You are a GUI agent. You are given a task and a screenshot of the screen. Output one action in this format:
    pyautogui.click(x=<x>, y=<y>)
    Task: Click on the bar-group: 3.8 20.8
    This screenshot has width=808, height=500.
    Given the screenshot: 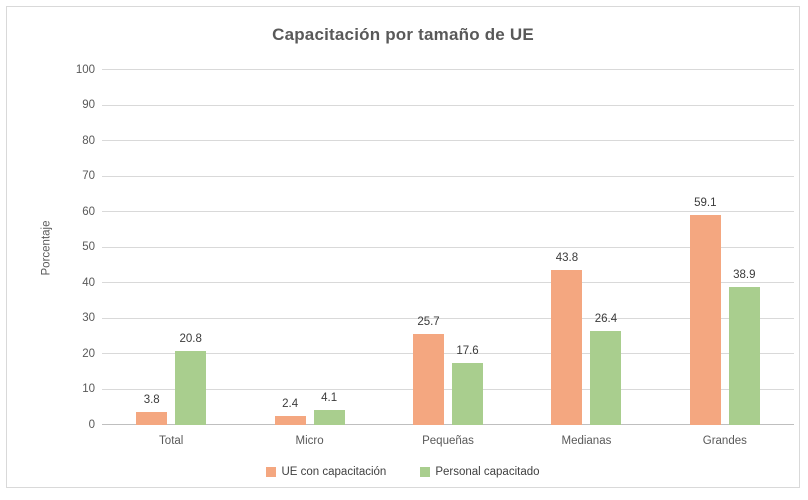 What is the action you would take?
    pyautogui.click(x=171, y=247)
    